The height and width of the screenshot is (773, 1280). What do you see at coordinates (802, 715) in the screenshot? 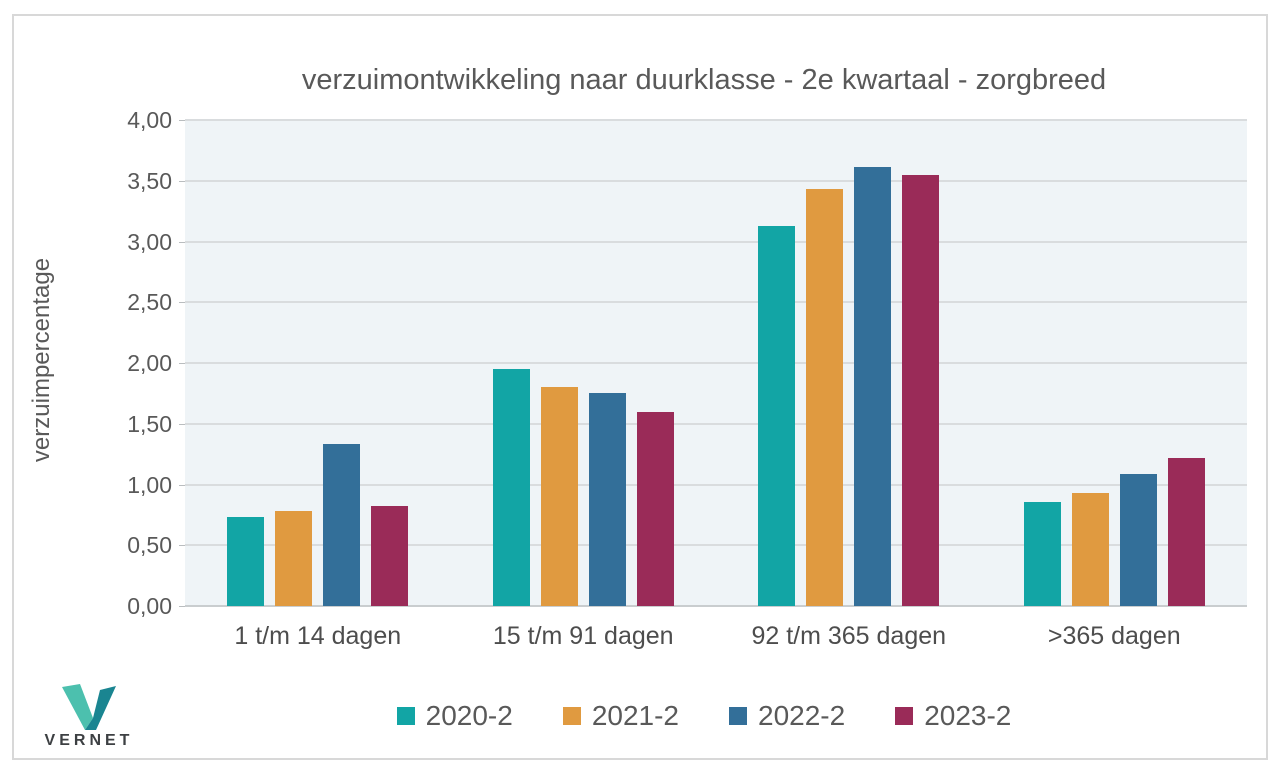
I see `legend-label: 2022-2` at bounding box center [802, 715].